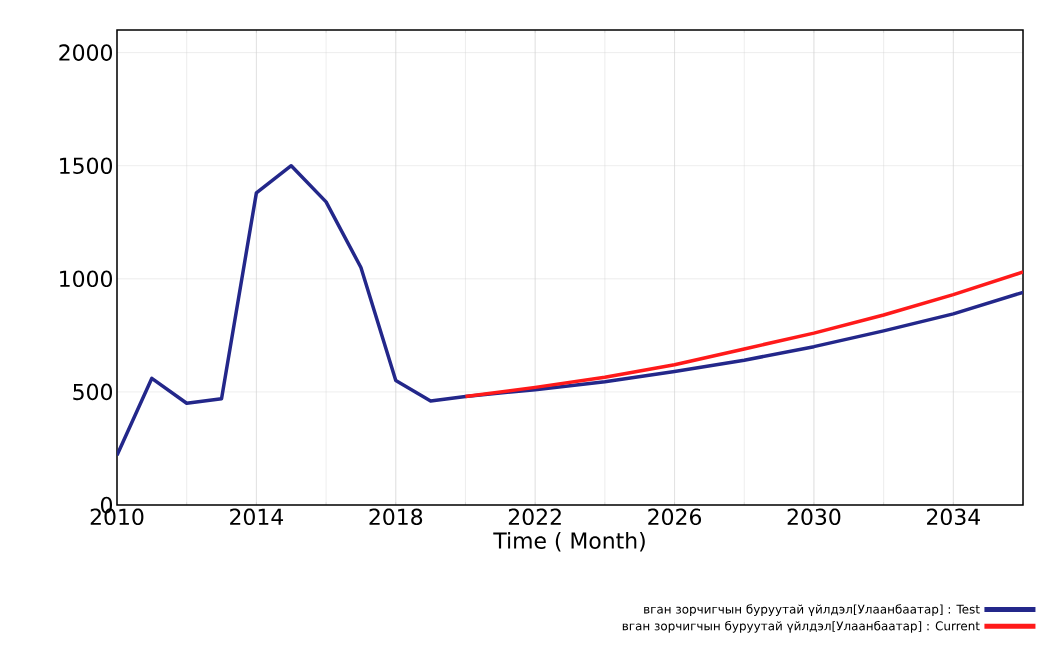  I want to click on y-tick-label: 2000, so click(85, 52).